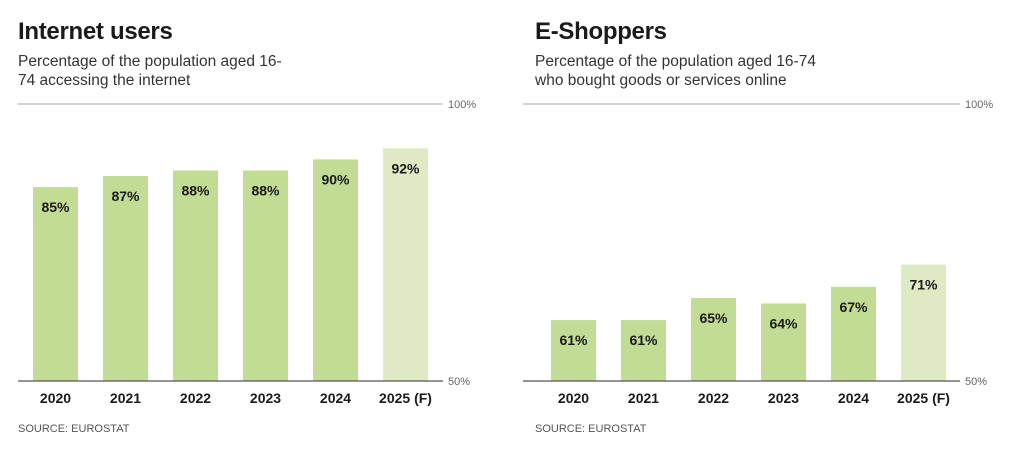  What do you see at coordinates (55, 207) in the screenshot?
I see `data-label: 85%` at bounding box center [55, 207].